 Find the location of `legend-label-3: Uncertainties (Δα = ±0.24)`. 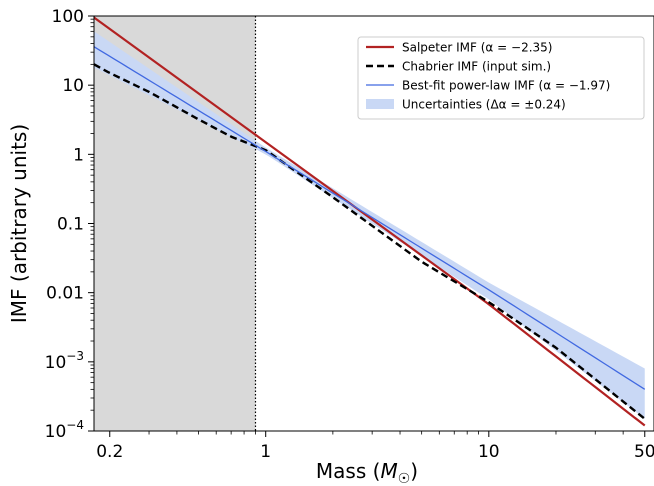

legend-label-3: Uncertainties (Δα = ±0.24) is located at coordinates (484, 105).